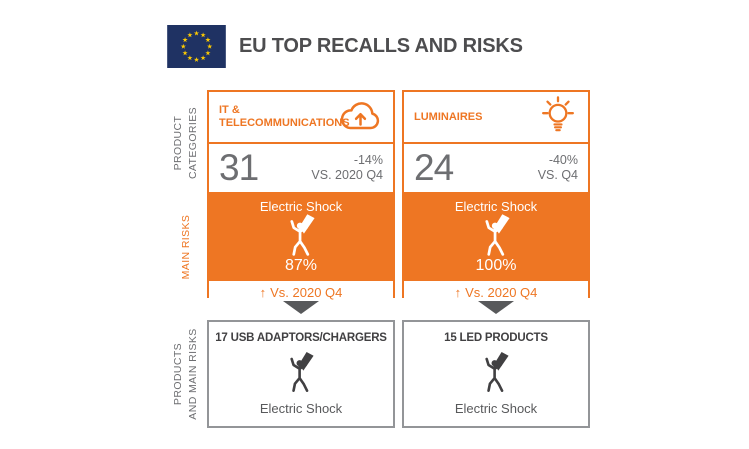 This screenshot has width=749, height=449. I want to click on recall-change: -40% VS. Q4, so click(558, 168).